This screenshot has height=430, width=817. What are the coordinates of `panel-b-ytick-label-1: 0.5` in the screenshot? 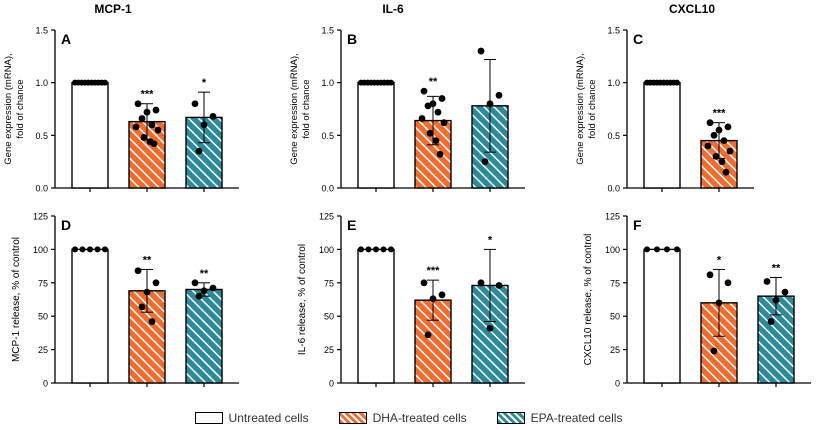 It's located at (327, 136).